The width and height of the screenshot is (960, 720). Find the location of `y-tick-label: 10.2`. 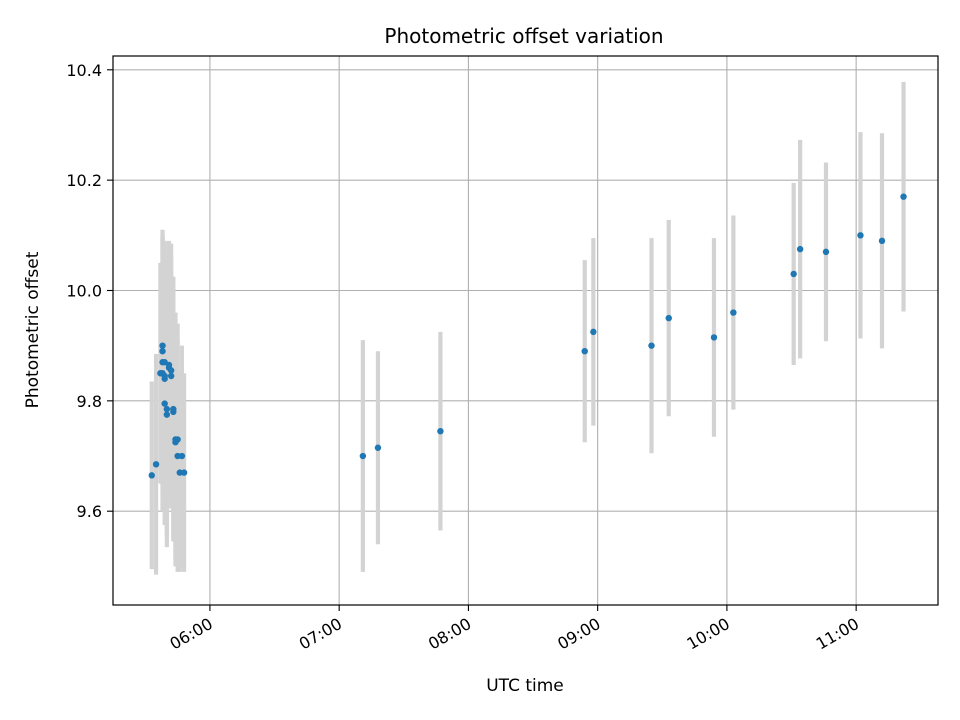

y-tick-label: 10.2 is located at coordinates (84, 180).